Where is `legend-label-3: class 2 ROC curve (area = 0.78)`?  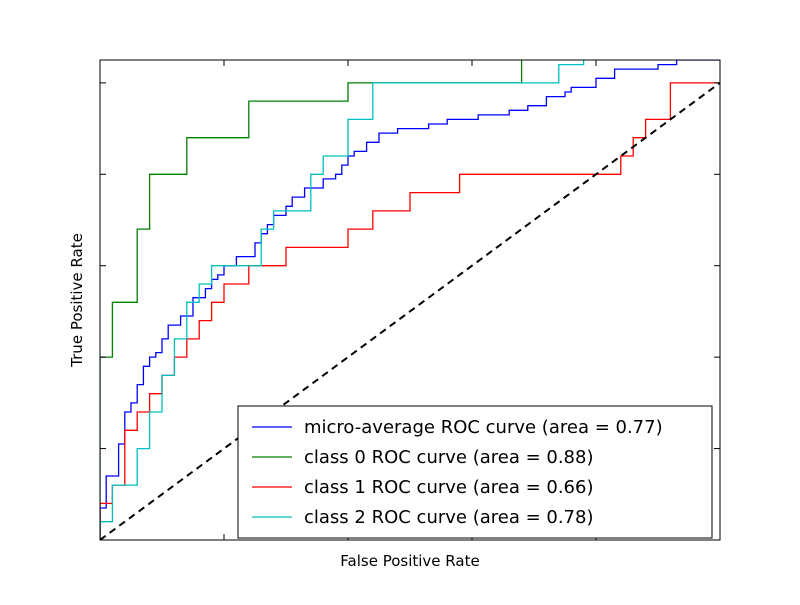 legend-label-3: class 2 ROC curve (area = 0.78) is located at coordinates (449, 517).